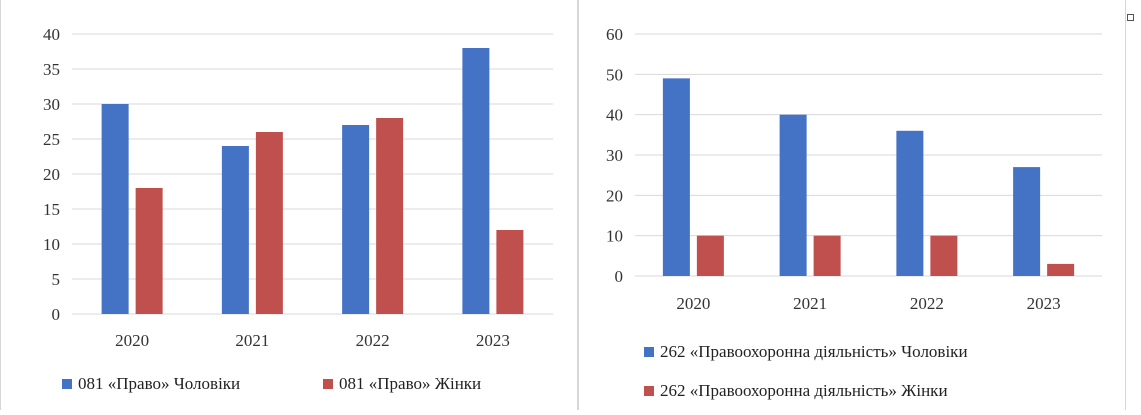  Describe the element at coordinates (410, 383) in the screenshot. I see `legend-label: 081 «Право» Жінки` at that location.